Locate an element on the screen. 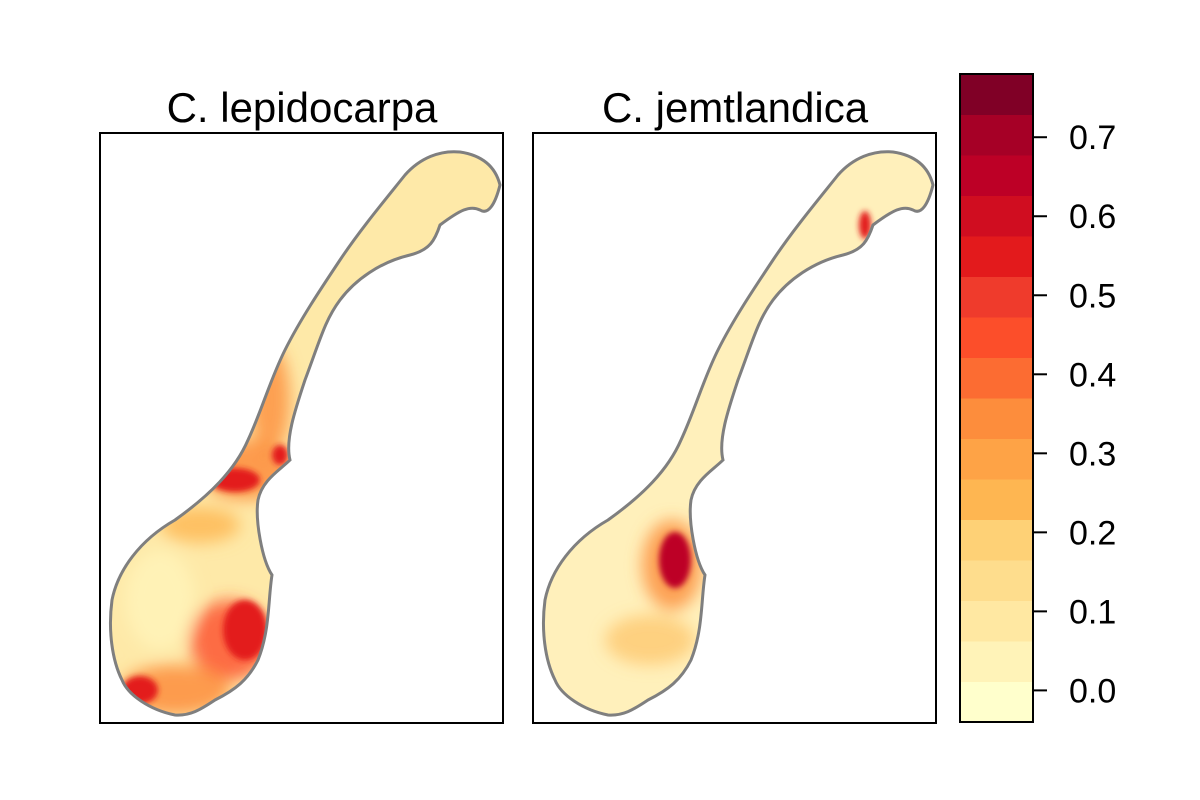 Image resolution: width=1200 pixels, height=800 pixels. colorbar-tick-label: 0.5 is located at coordinates (1092, 296).